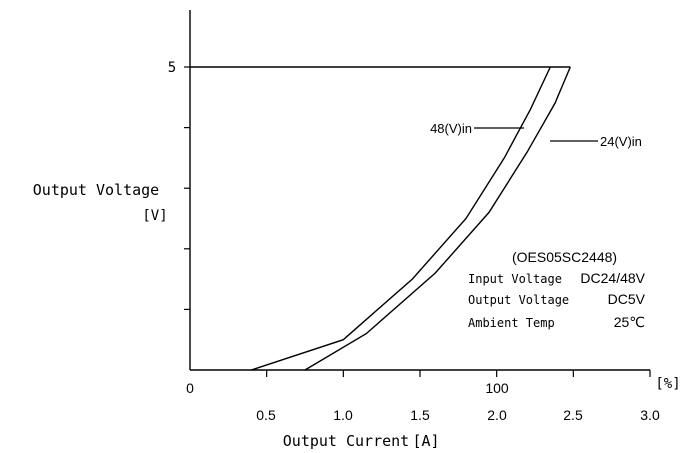 This screenshot has width=692, height=453. What do you see at coordinates (497, 415) in the screenshot?
I see `x-tick-label: 2.0` at bounding box center [497, 415].